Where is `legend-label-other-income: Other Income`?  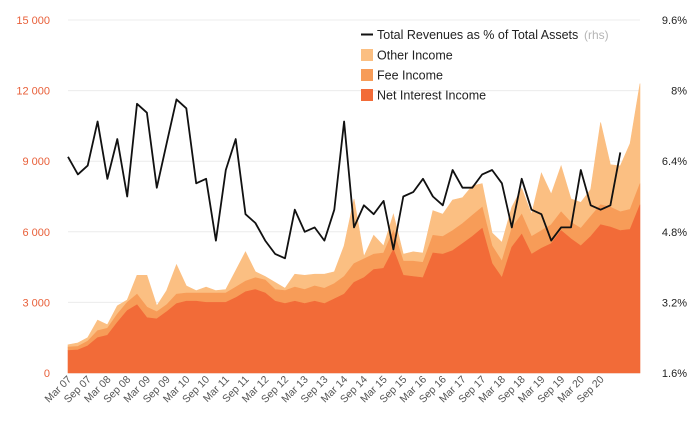 legend-label-other-income: Other Income is located at coordinates (415, 56).